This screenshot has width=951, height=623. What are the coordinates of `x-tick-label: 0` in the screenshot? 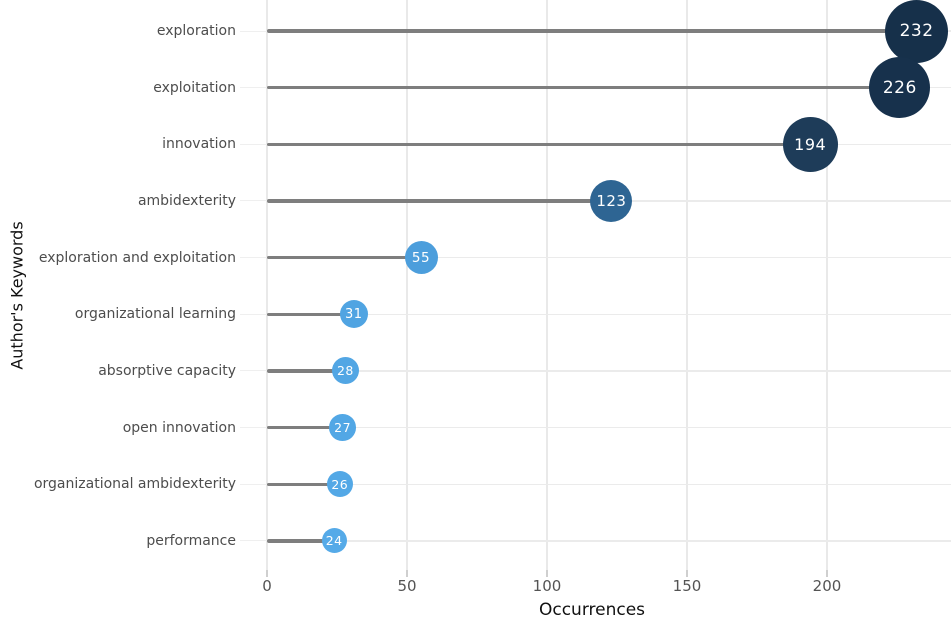 It's located at (267, 586).